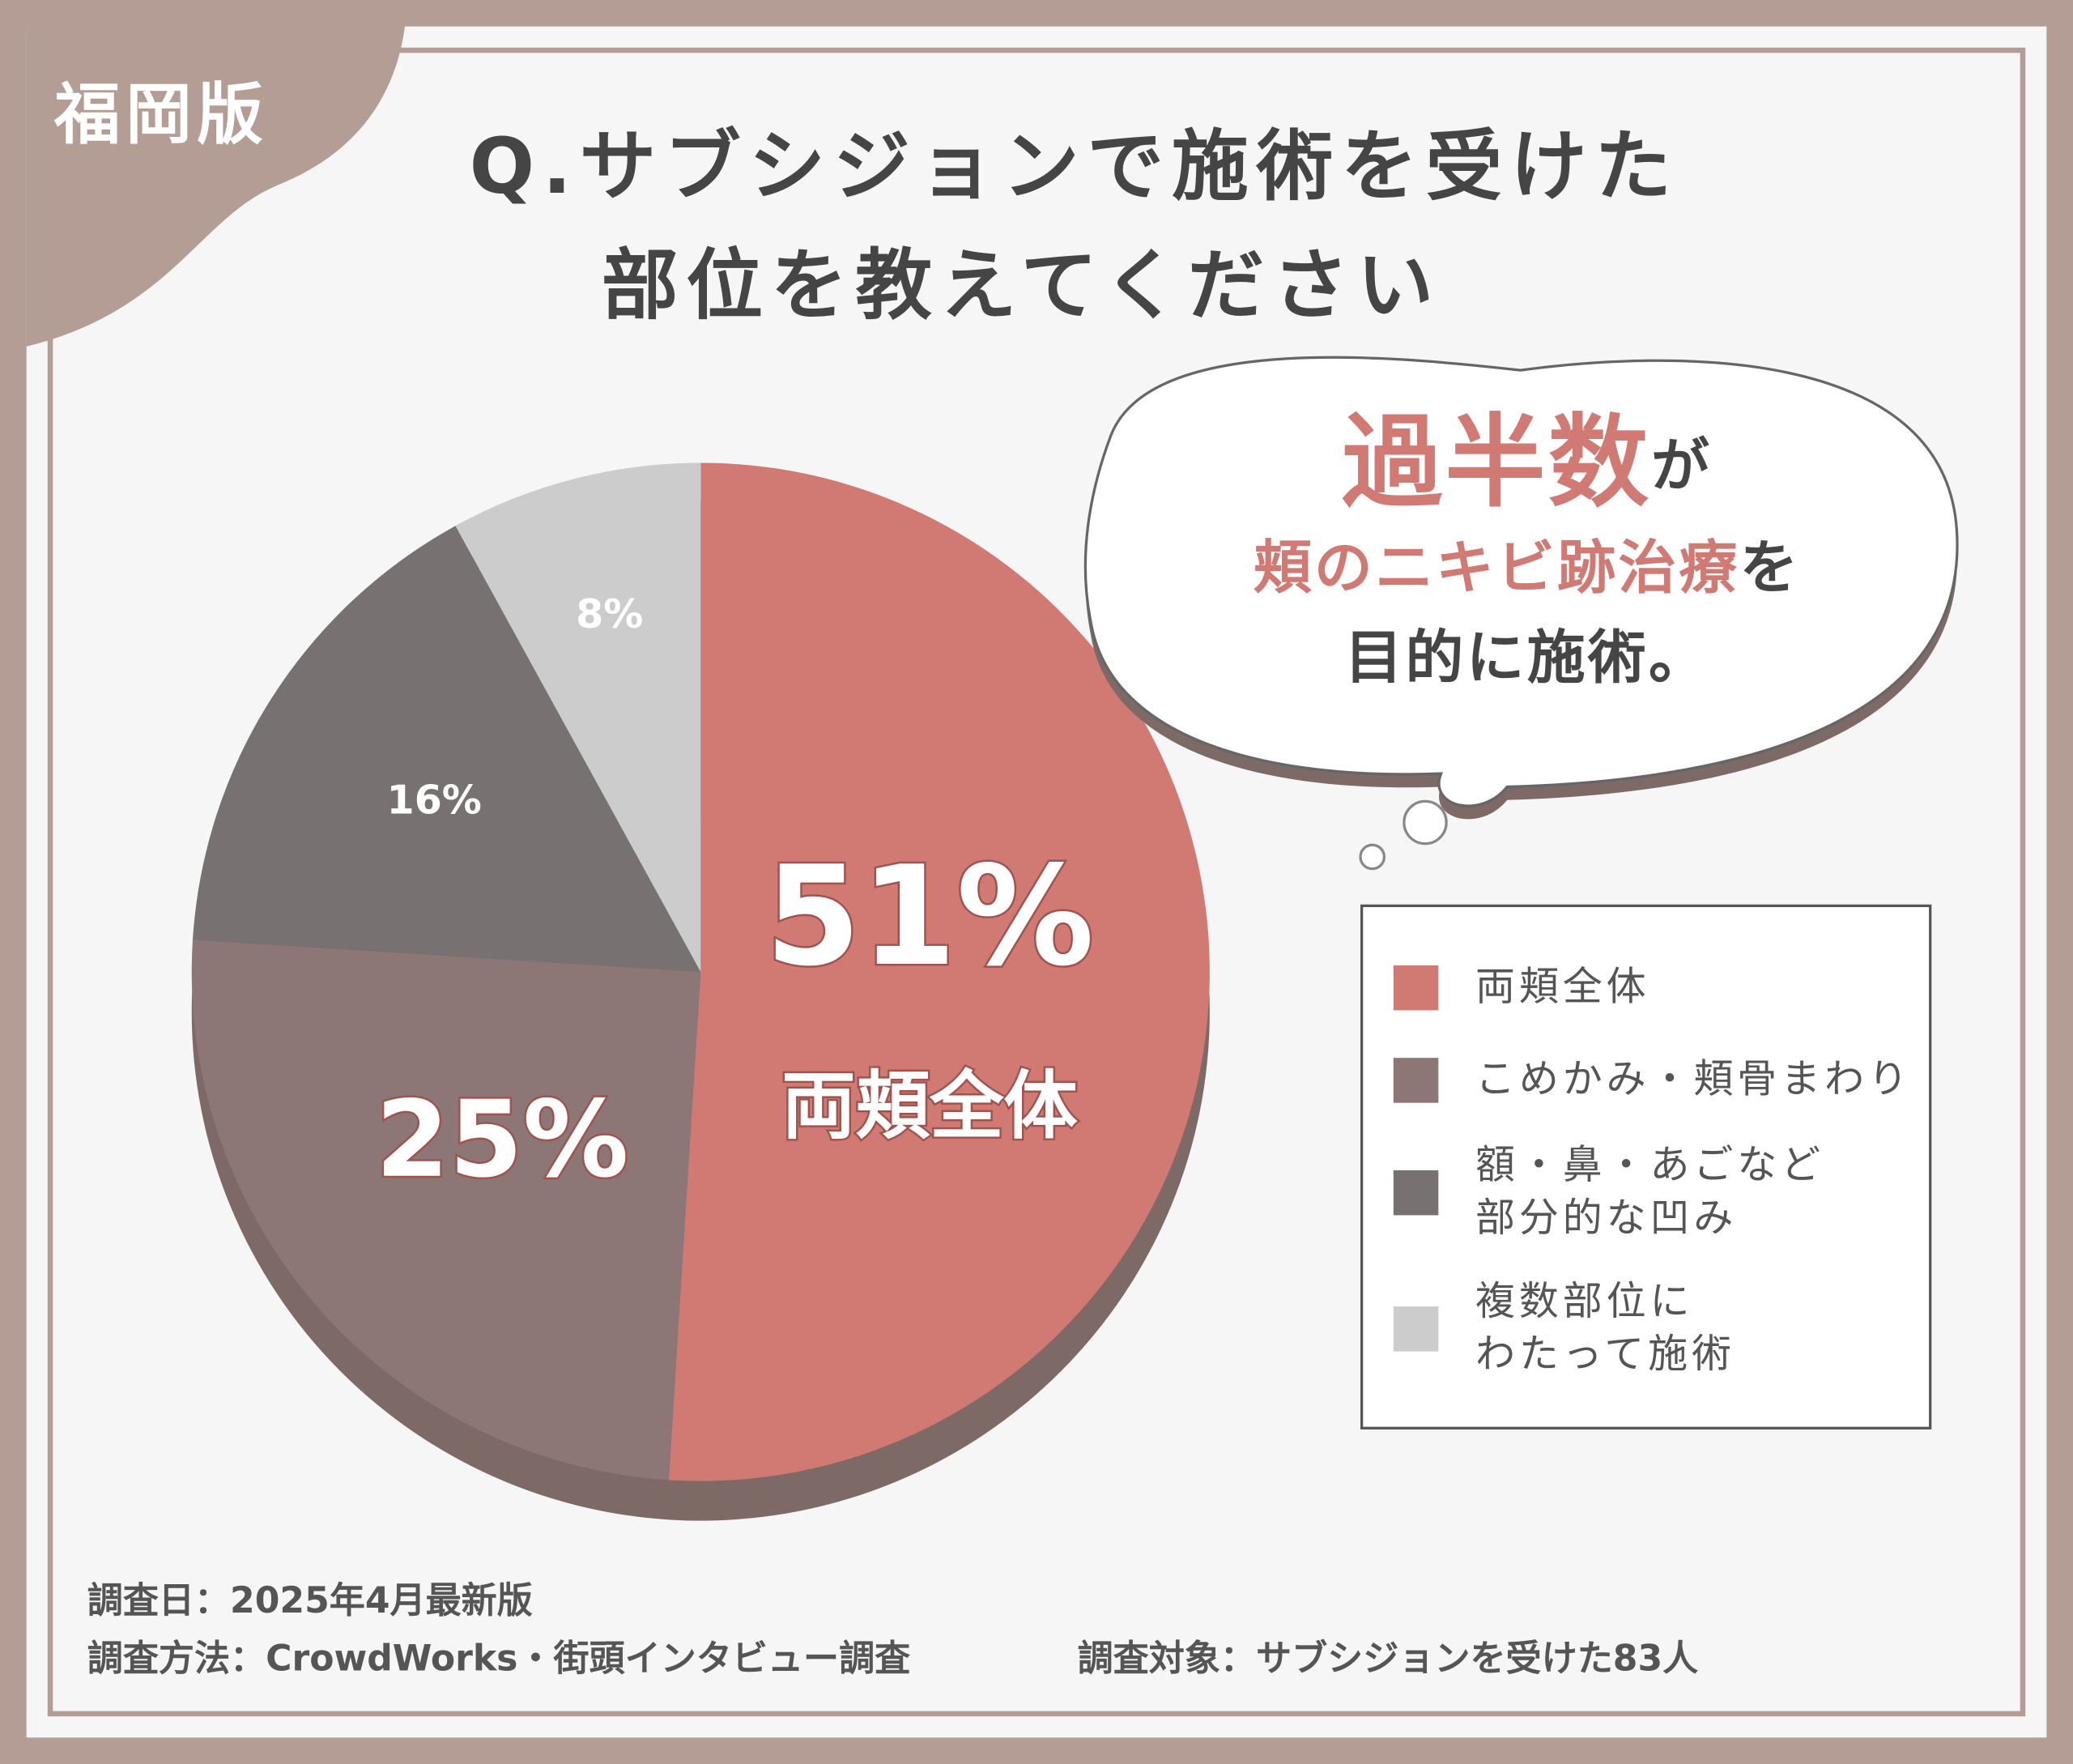  I want to click on callout-line: 過半数が, so click(1527, 463).